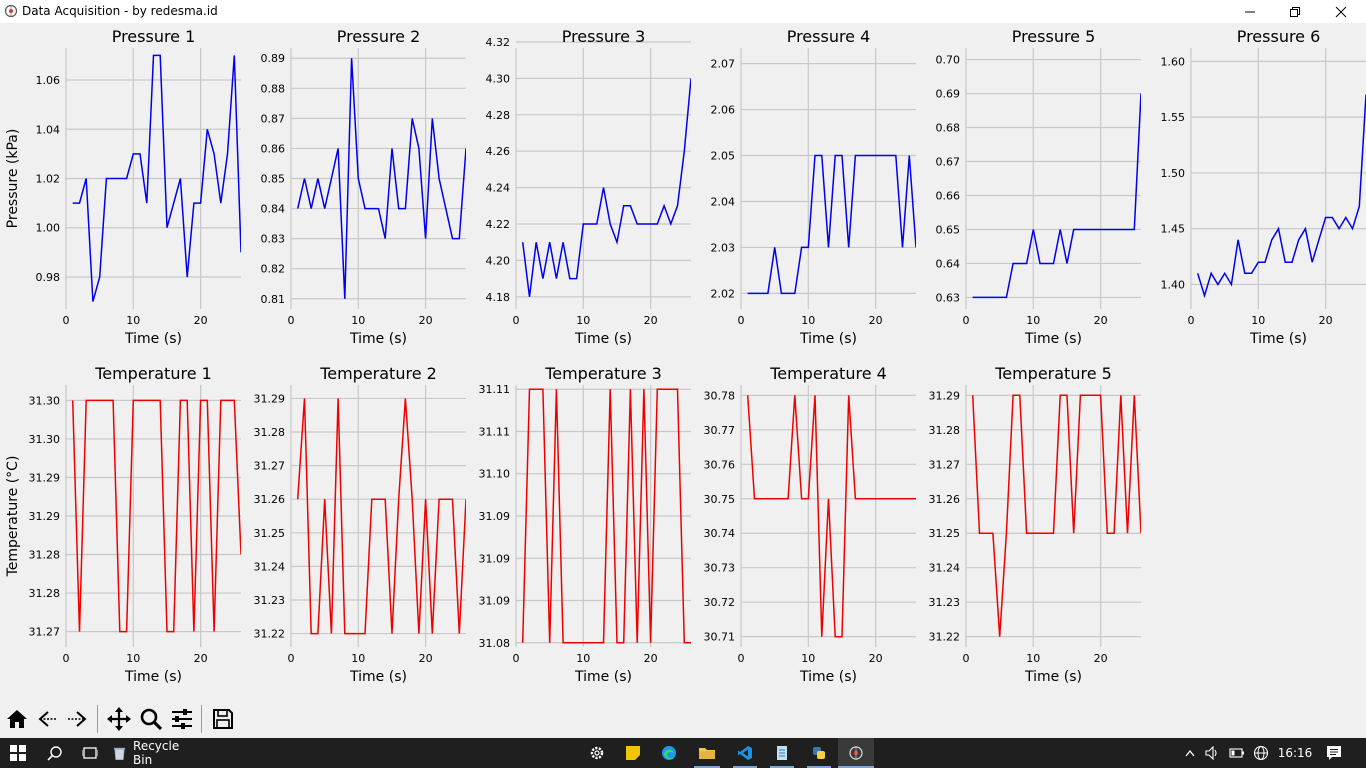 This screenshot has width=1366, height=768. What do you see at coordinates (48, 719) in the screenshot?
I see `back-button` at bounding box center [48, 719].